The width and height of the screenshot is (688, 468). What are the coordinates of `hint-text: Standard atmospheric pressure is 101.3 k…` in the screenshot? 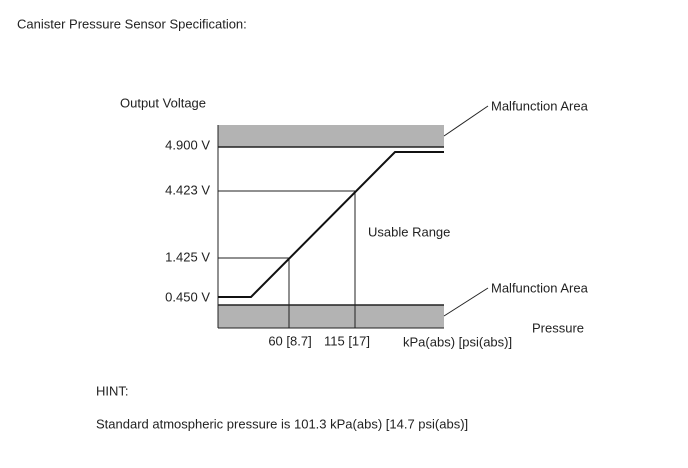 It's located at (282, 423).